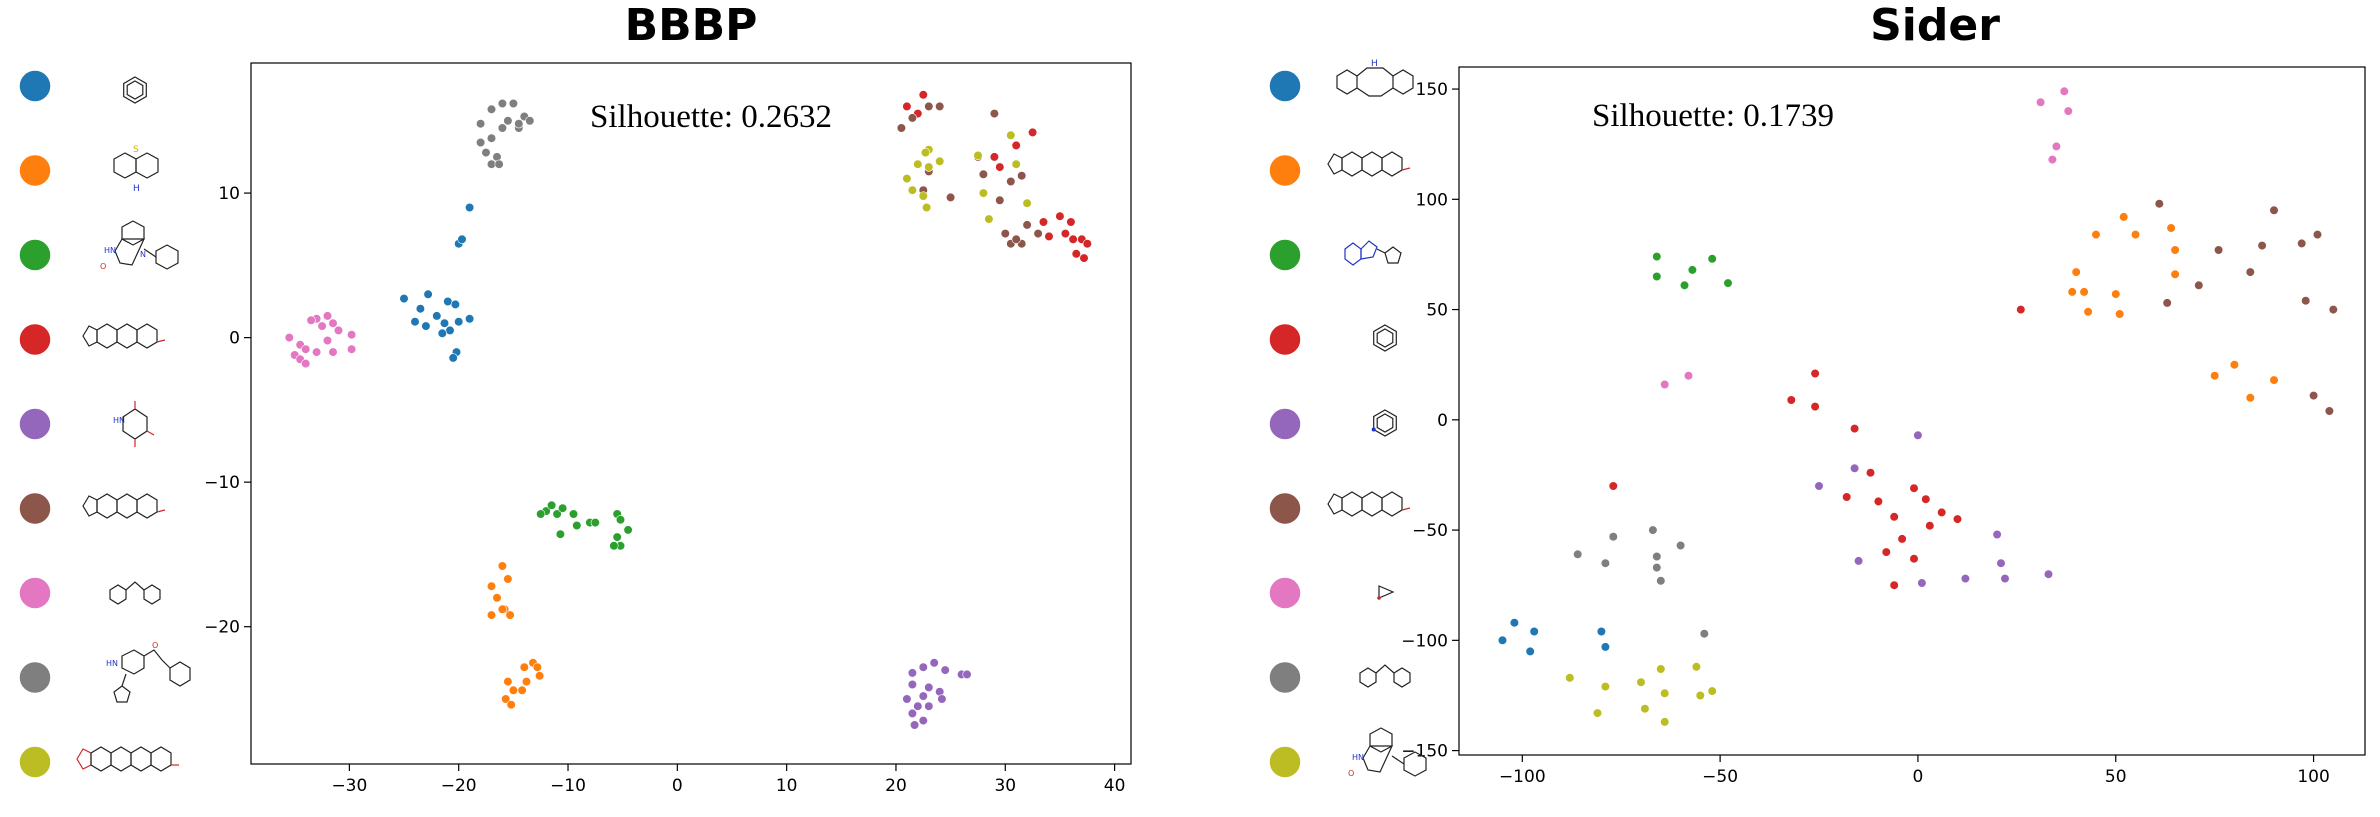  I want to click on chart-title-bbbp: BBBP, so click(691, 25).